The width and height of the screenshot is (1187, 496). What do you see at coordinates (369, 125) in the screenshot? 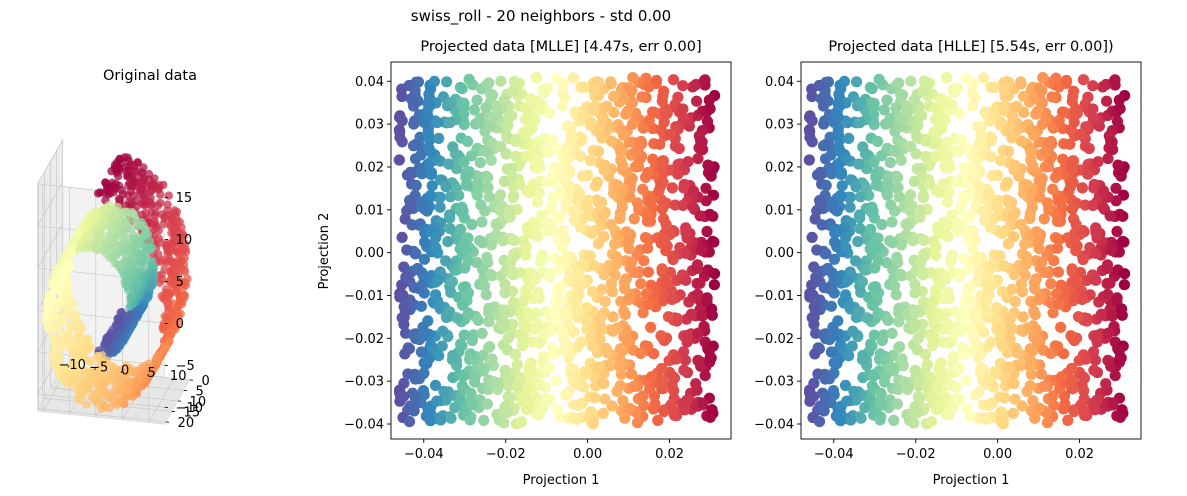
I see `mlle-ytick-label: 0.03` at bounding box center [369, 125].